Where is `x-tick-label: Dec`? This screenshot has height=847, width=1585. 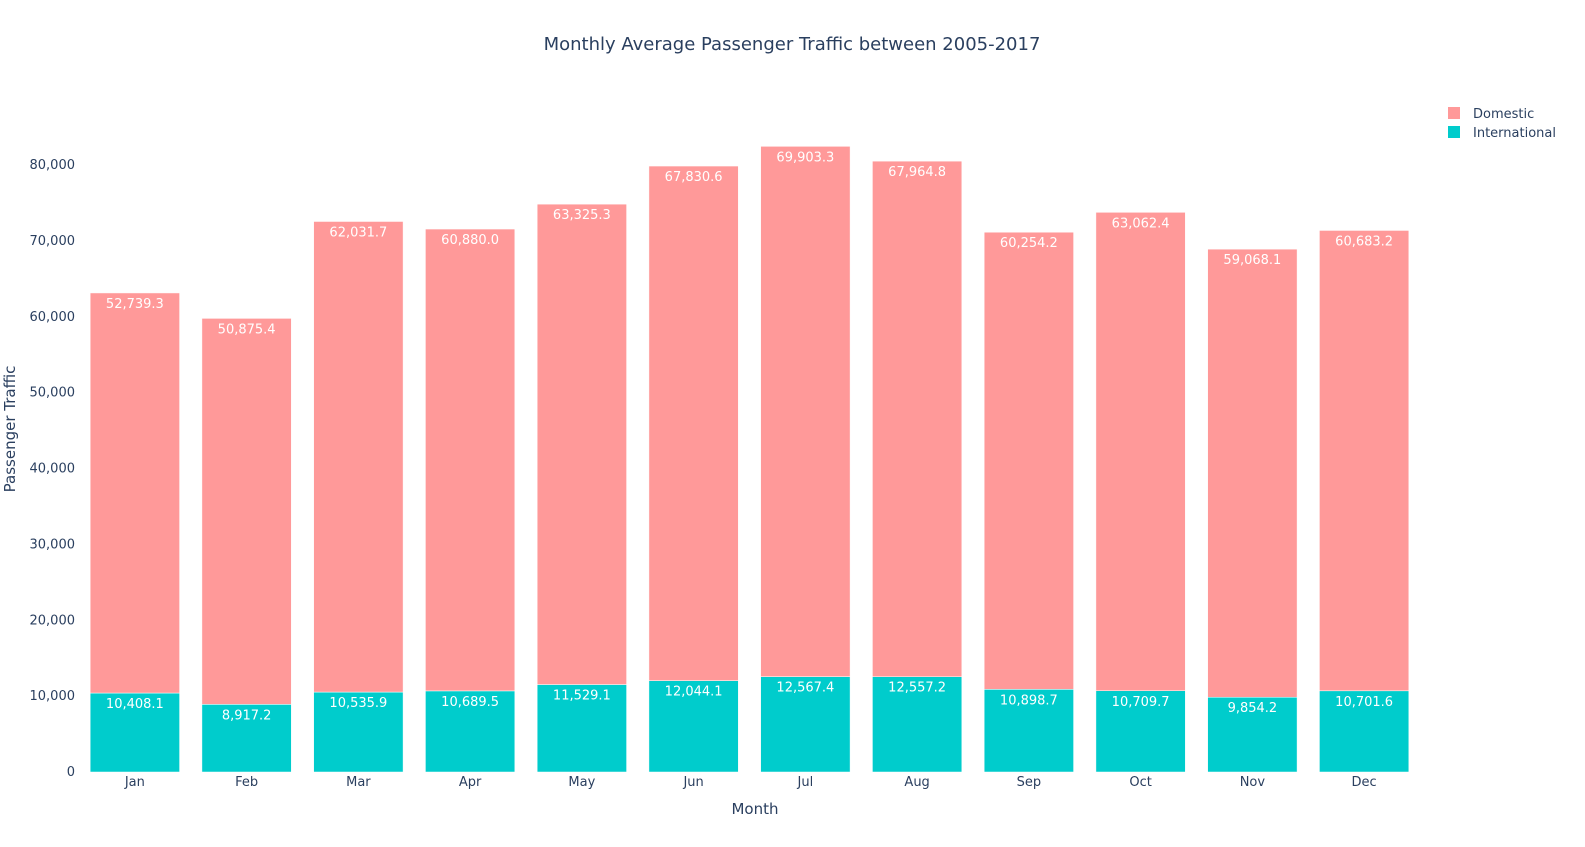
x-tick-label: Dec is located at coordinates (1364, 782).